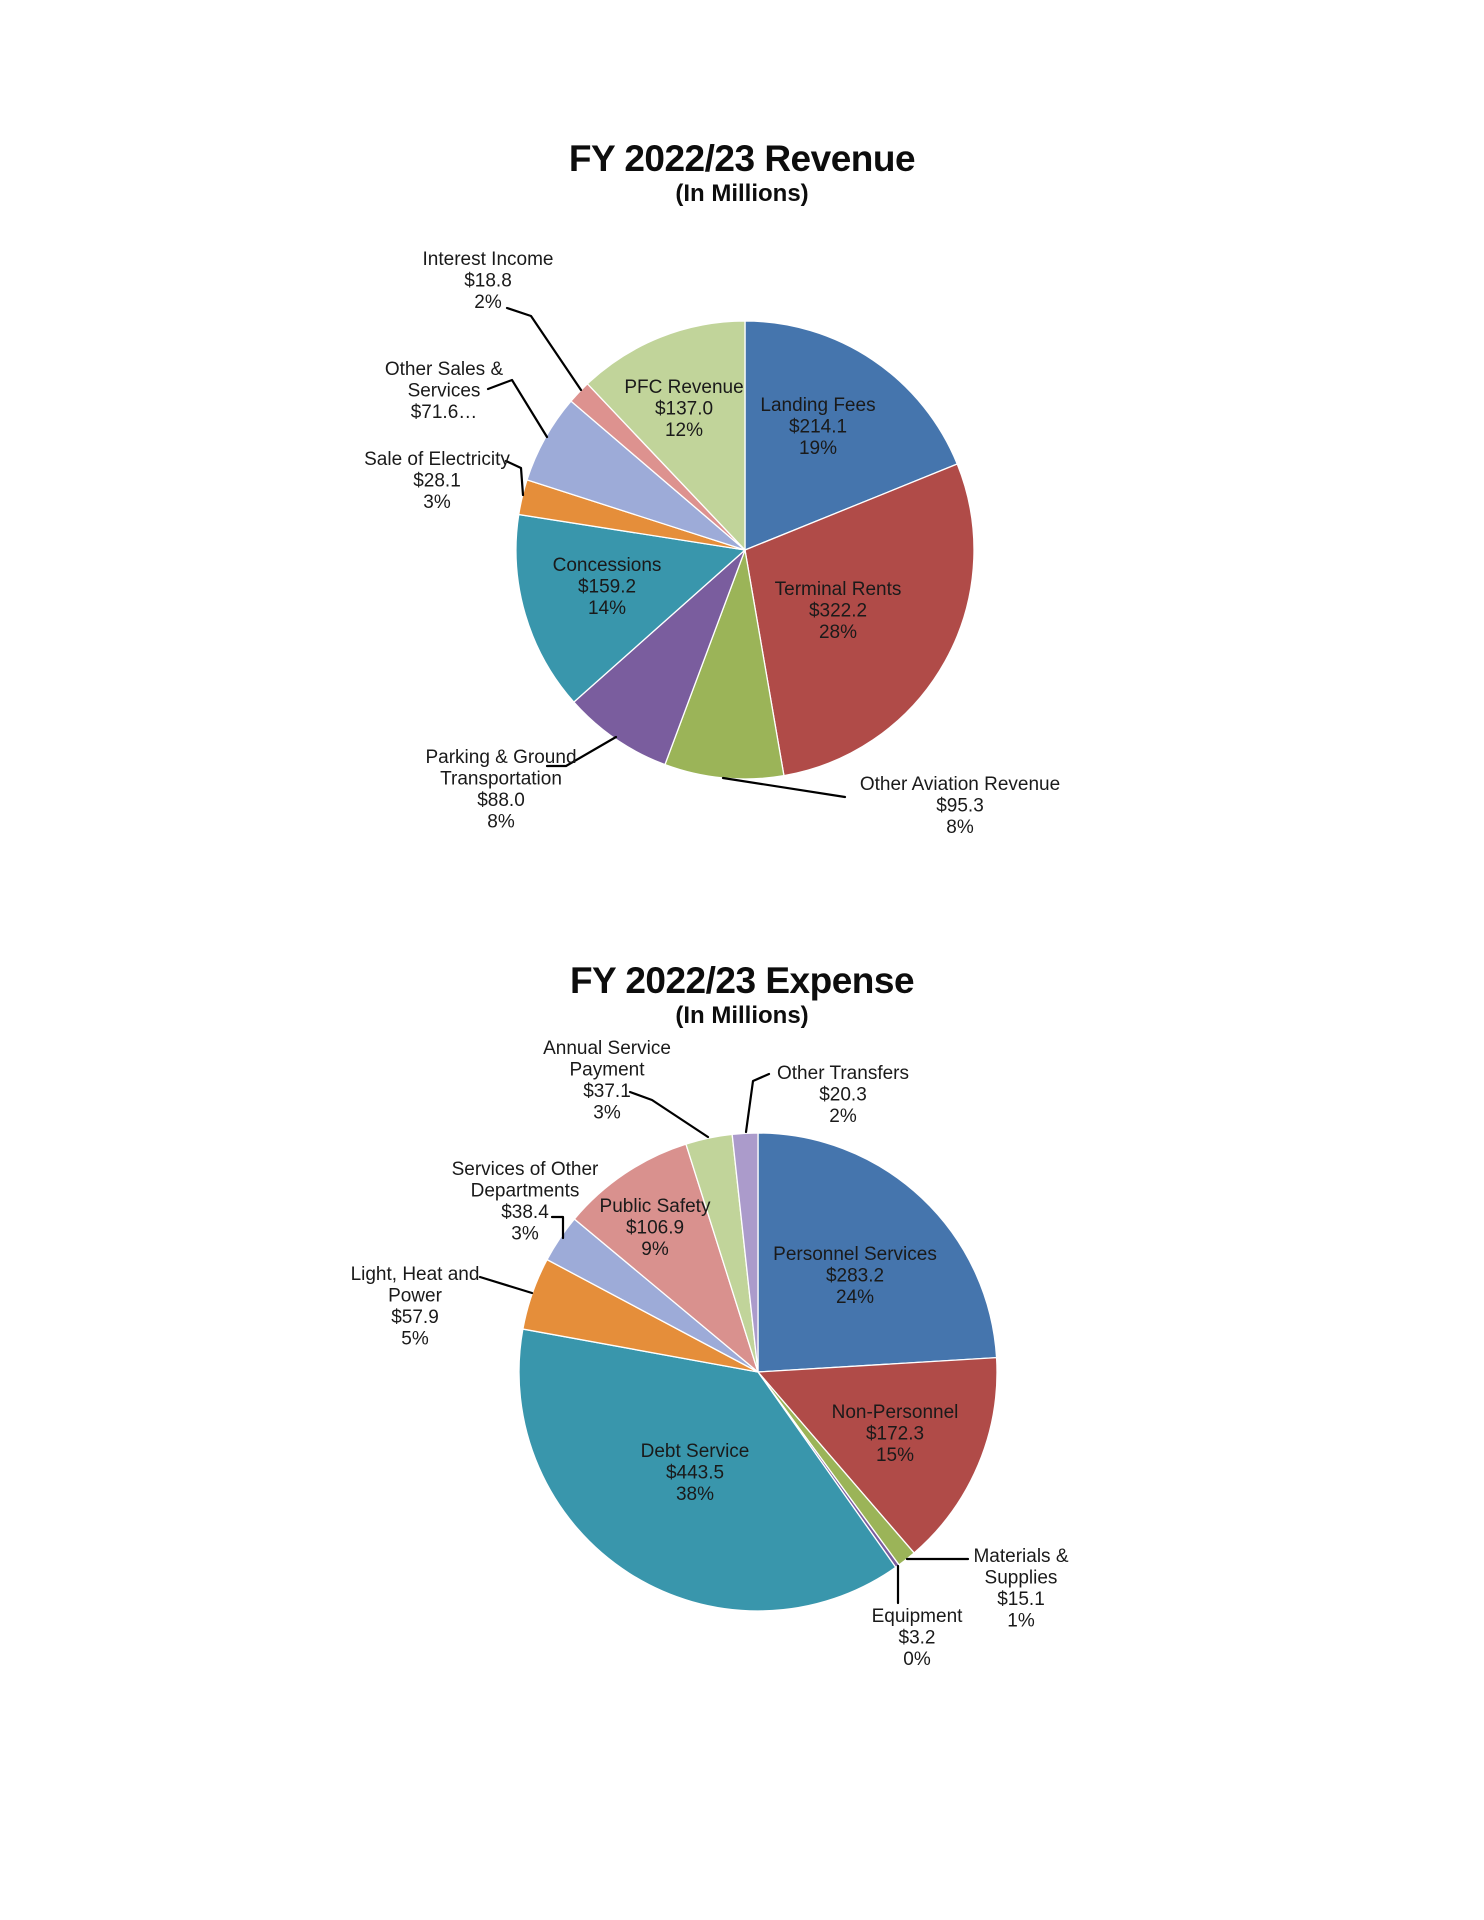  What do you see at coordinates (757, 1103) in the screenshot?
I see `leader-line-other-transfers` at bounding box center [757, 1103].